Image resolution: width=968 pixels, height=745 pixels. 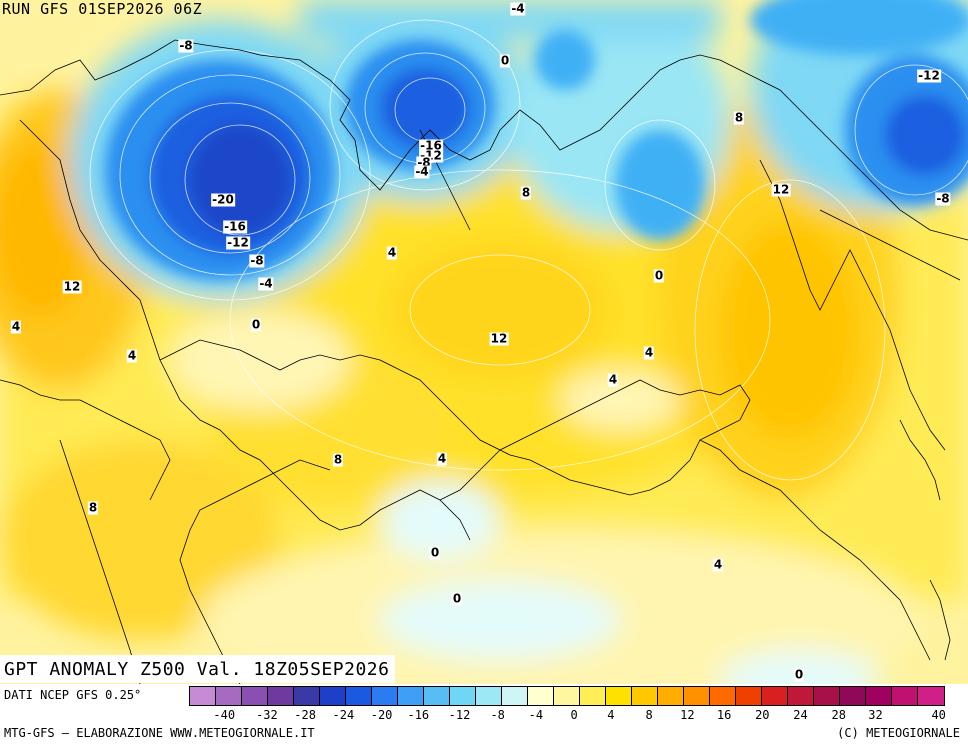 I want to click on scale-tick-label: -4, so click(x=536, y=715).